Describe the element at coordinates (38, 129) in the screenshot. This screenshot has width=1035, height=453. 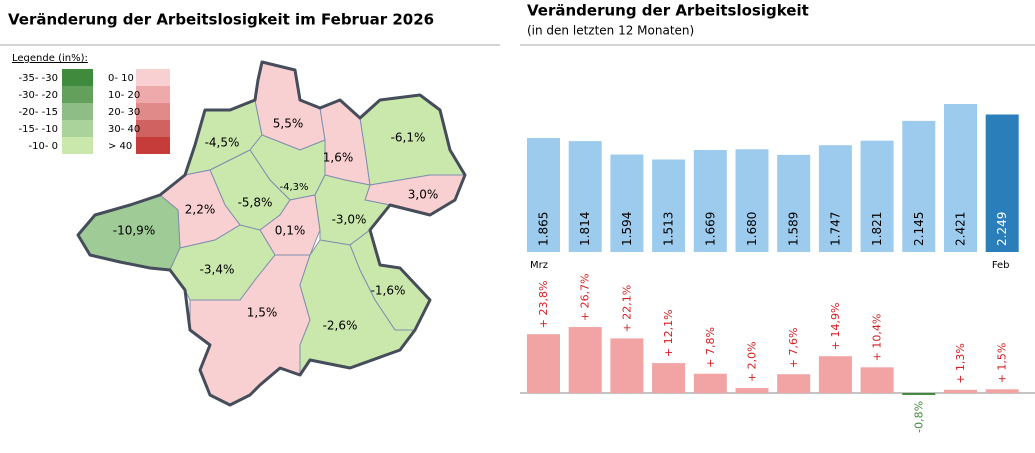
I see `legend-label: -15- -10` at that location.